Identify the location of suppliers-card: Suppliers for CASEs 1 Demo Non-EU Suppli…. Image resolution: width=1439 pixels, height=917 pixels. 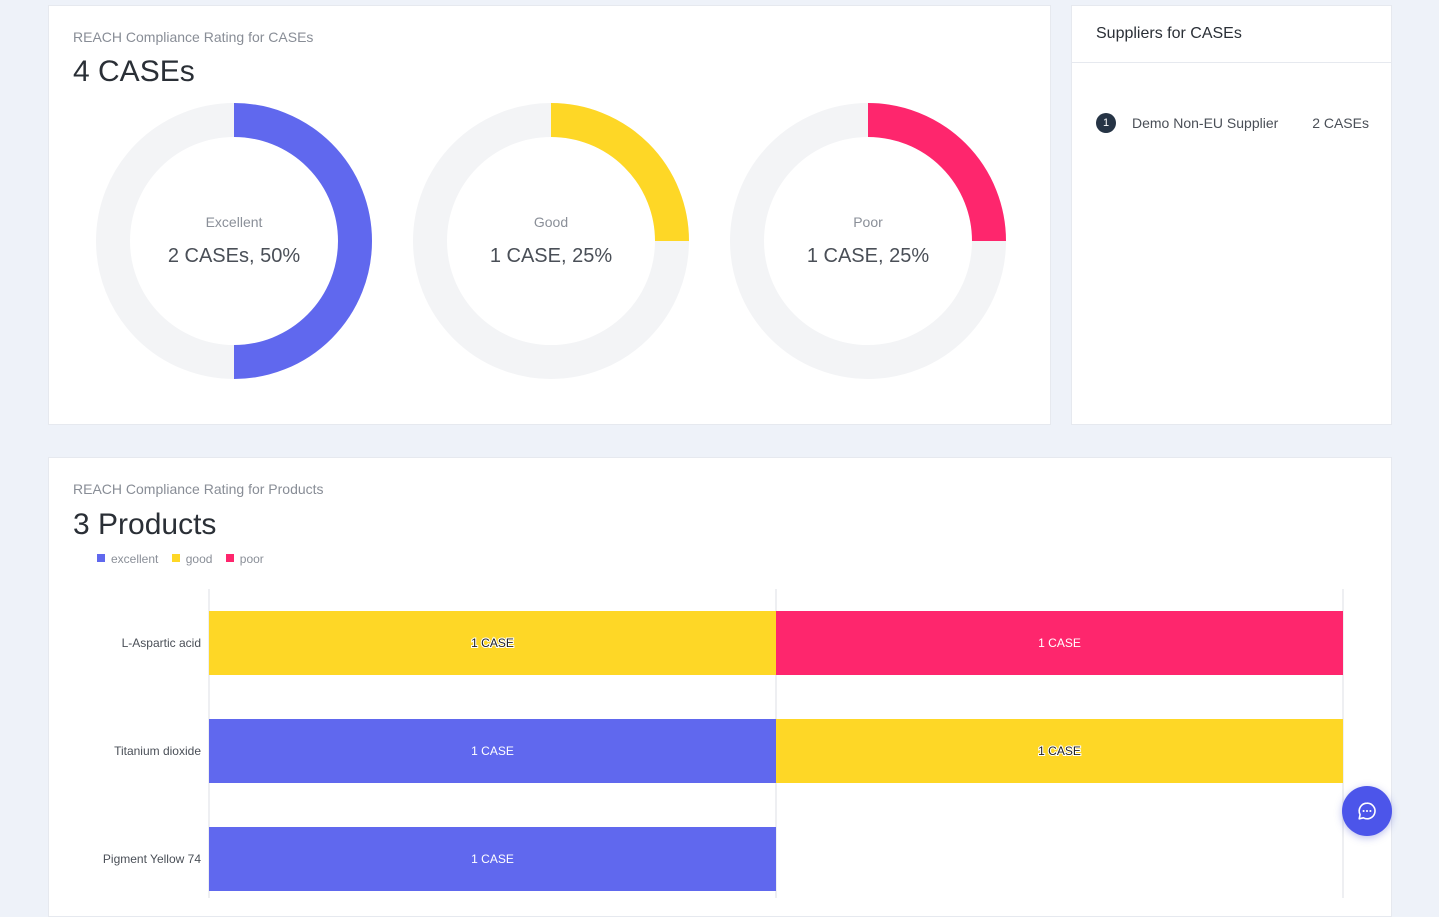
(1231, 215).